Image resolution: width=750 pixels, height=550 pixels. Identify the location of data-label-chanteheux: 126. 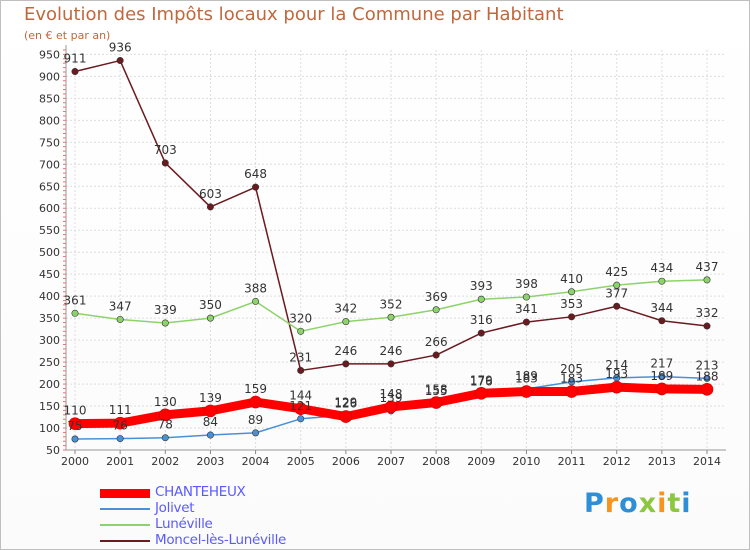
(345, 404).